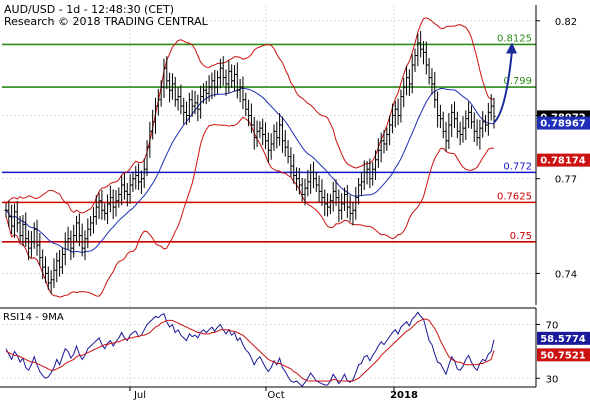  What do you see at coordinates (517, 81) in the screenshot?
I see `level-label-resistance-1: 0.799` at bounding box center [517, 81].